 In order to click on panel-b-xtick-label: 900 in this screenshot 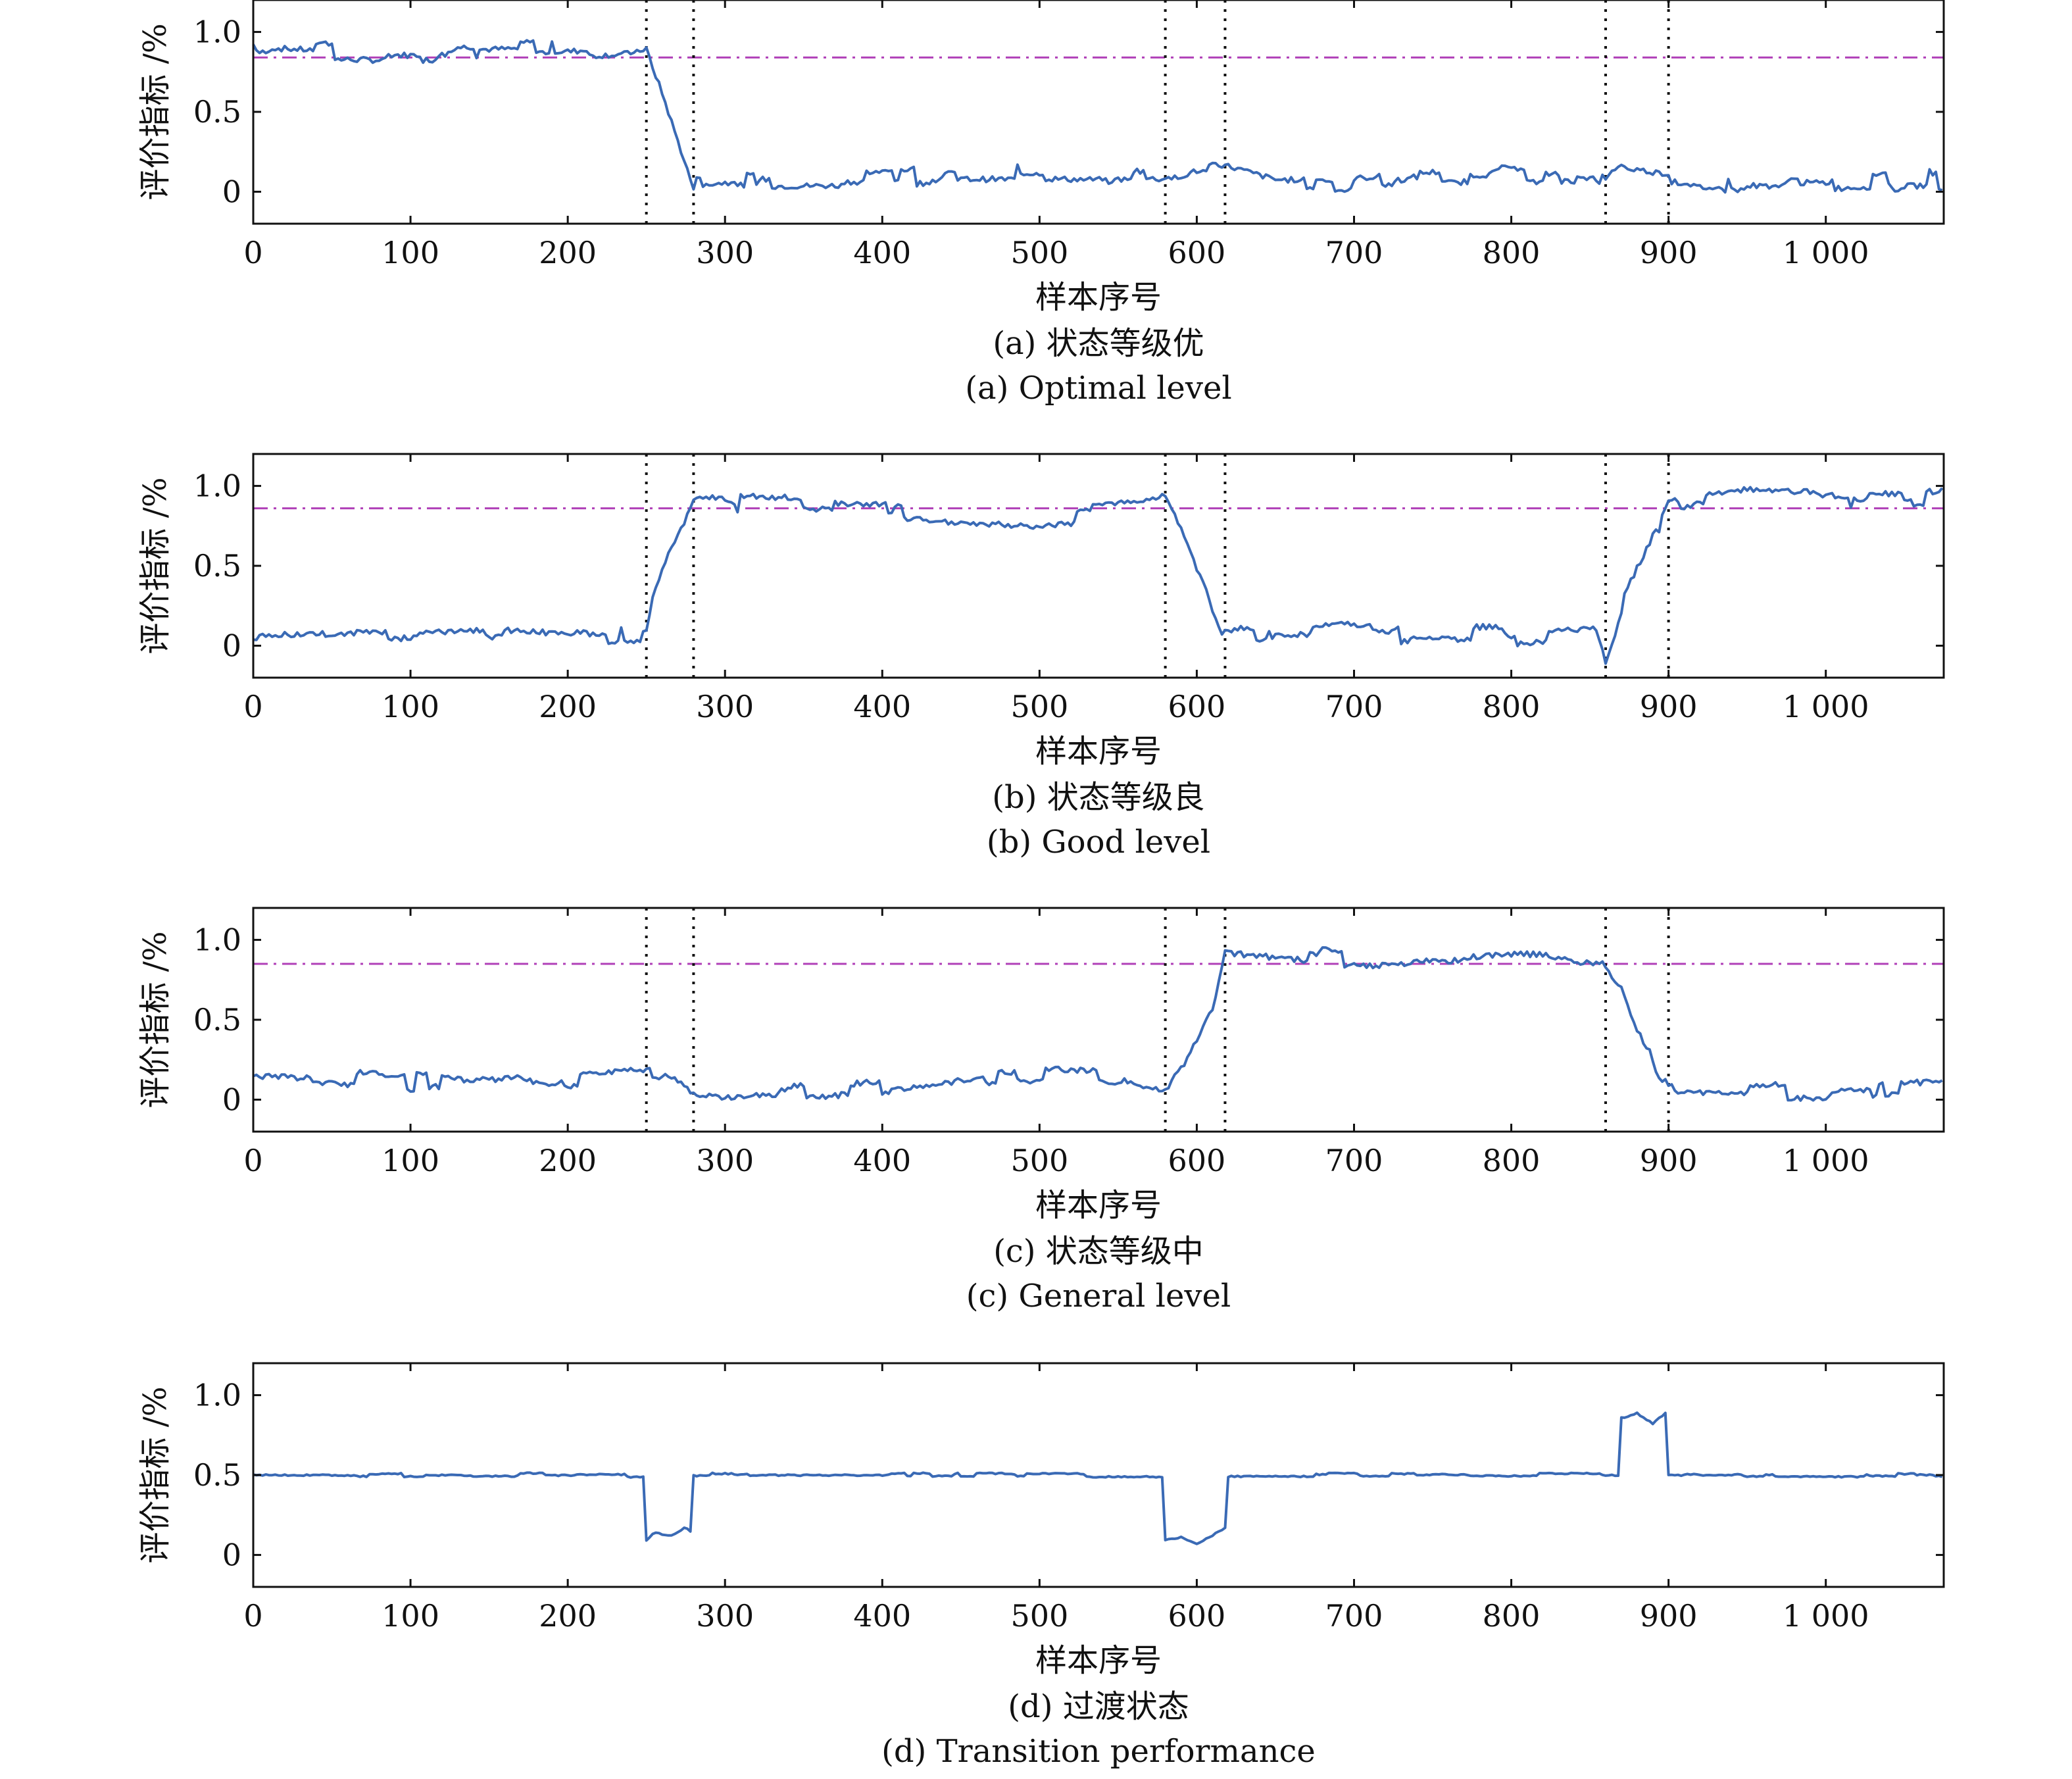, I will do `click(1669, 706)`.